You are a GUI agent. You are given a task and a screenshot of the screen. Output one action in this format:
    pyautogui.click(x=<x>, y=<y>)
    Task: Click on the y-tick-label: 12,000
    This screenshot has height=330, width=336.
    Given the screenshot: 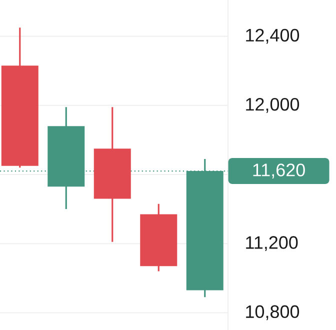 What is the action you would take?
    pyautogui.click(x=273, y=105)
    